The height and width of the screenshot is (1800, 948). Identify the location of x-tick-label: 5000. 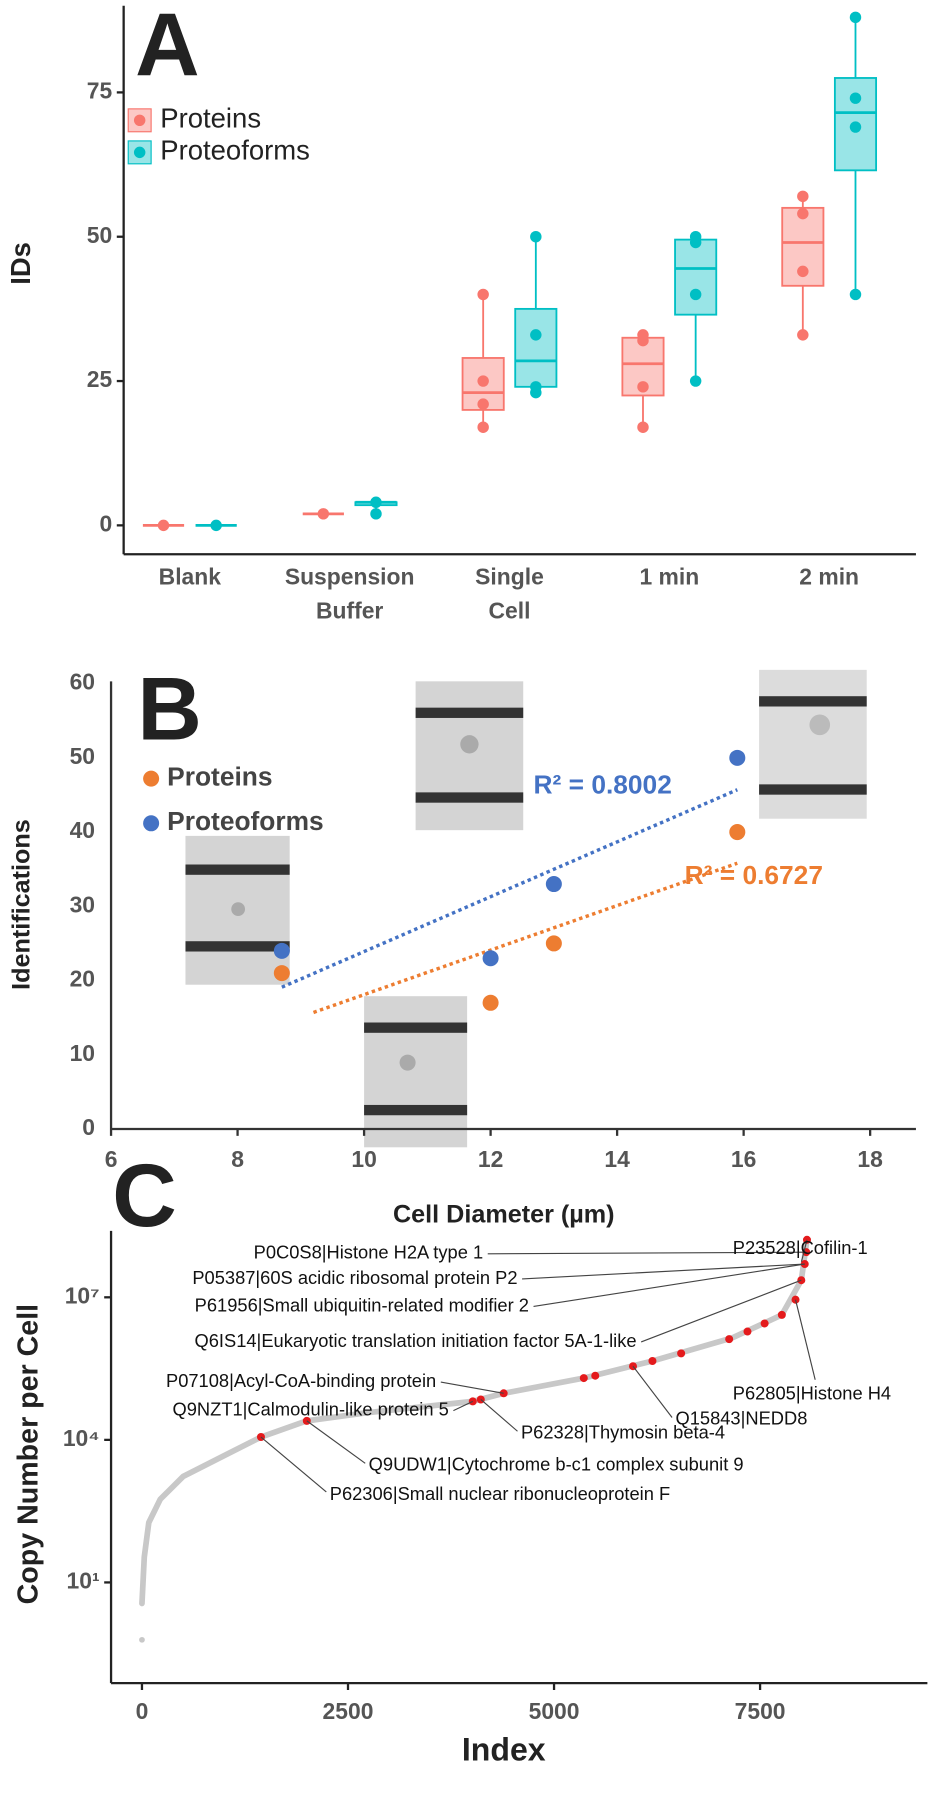
(554, 1711).